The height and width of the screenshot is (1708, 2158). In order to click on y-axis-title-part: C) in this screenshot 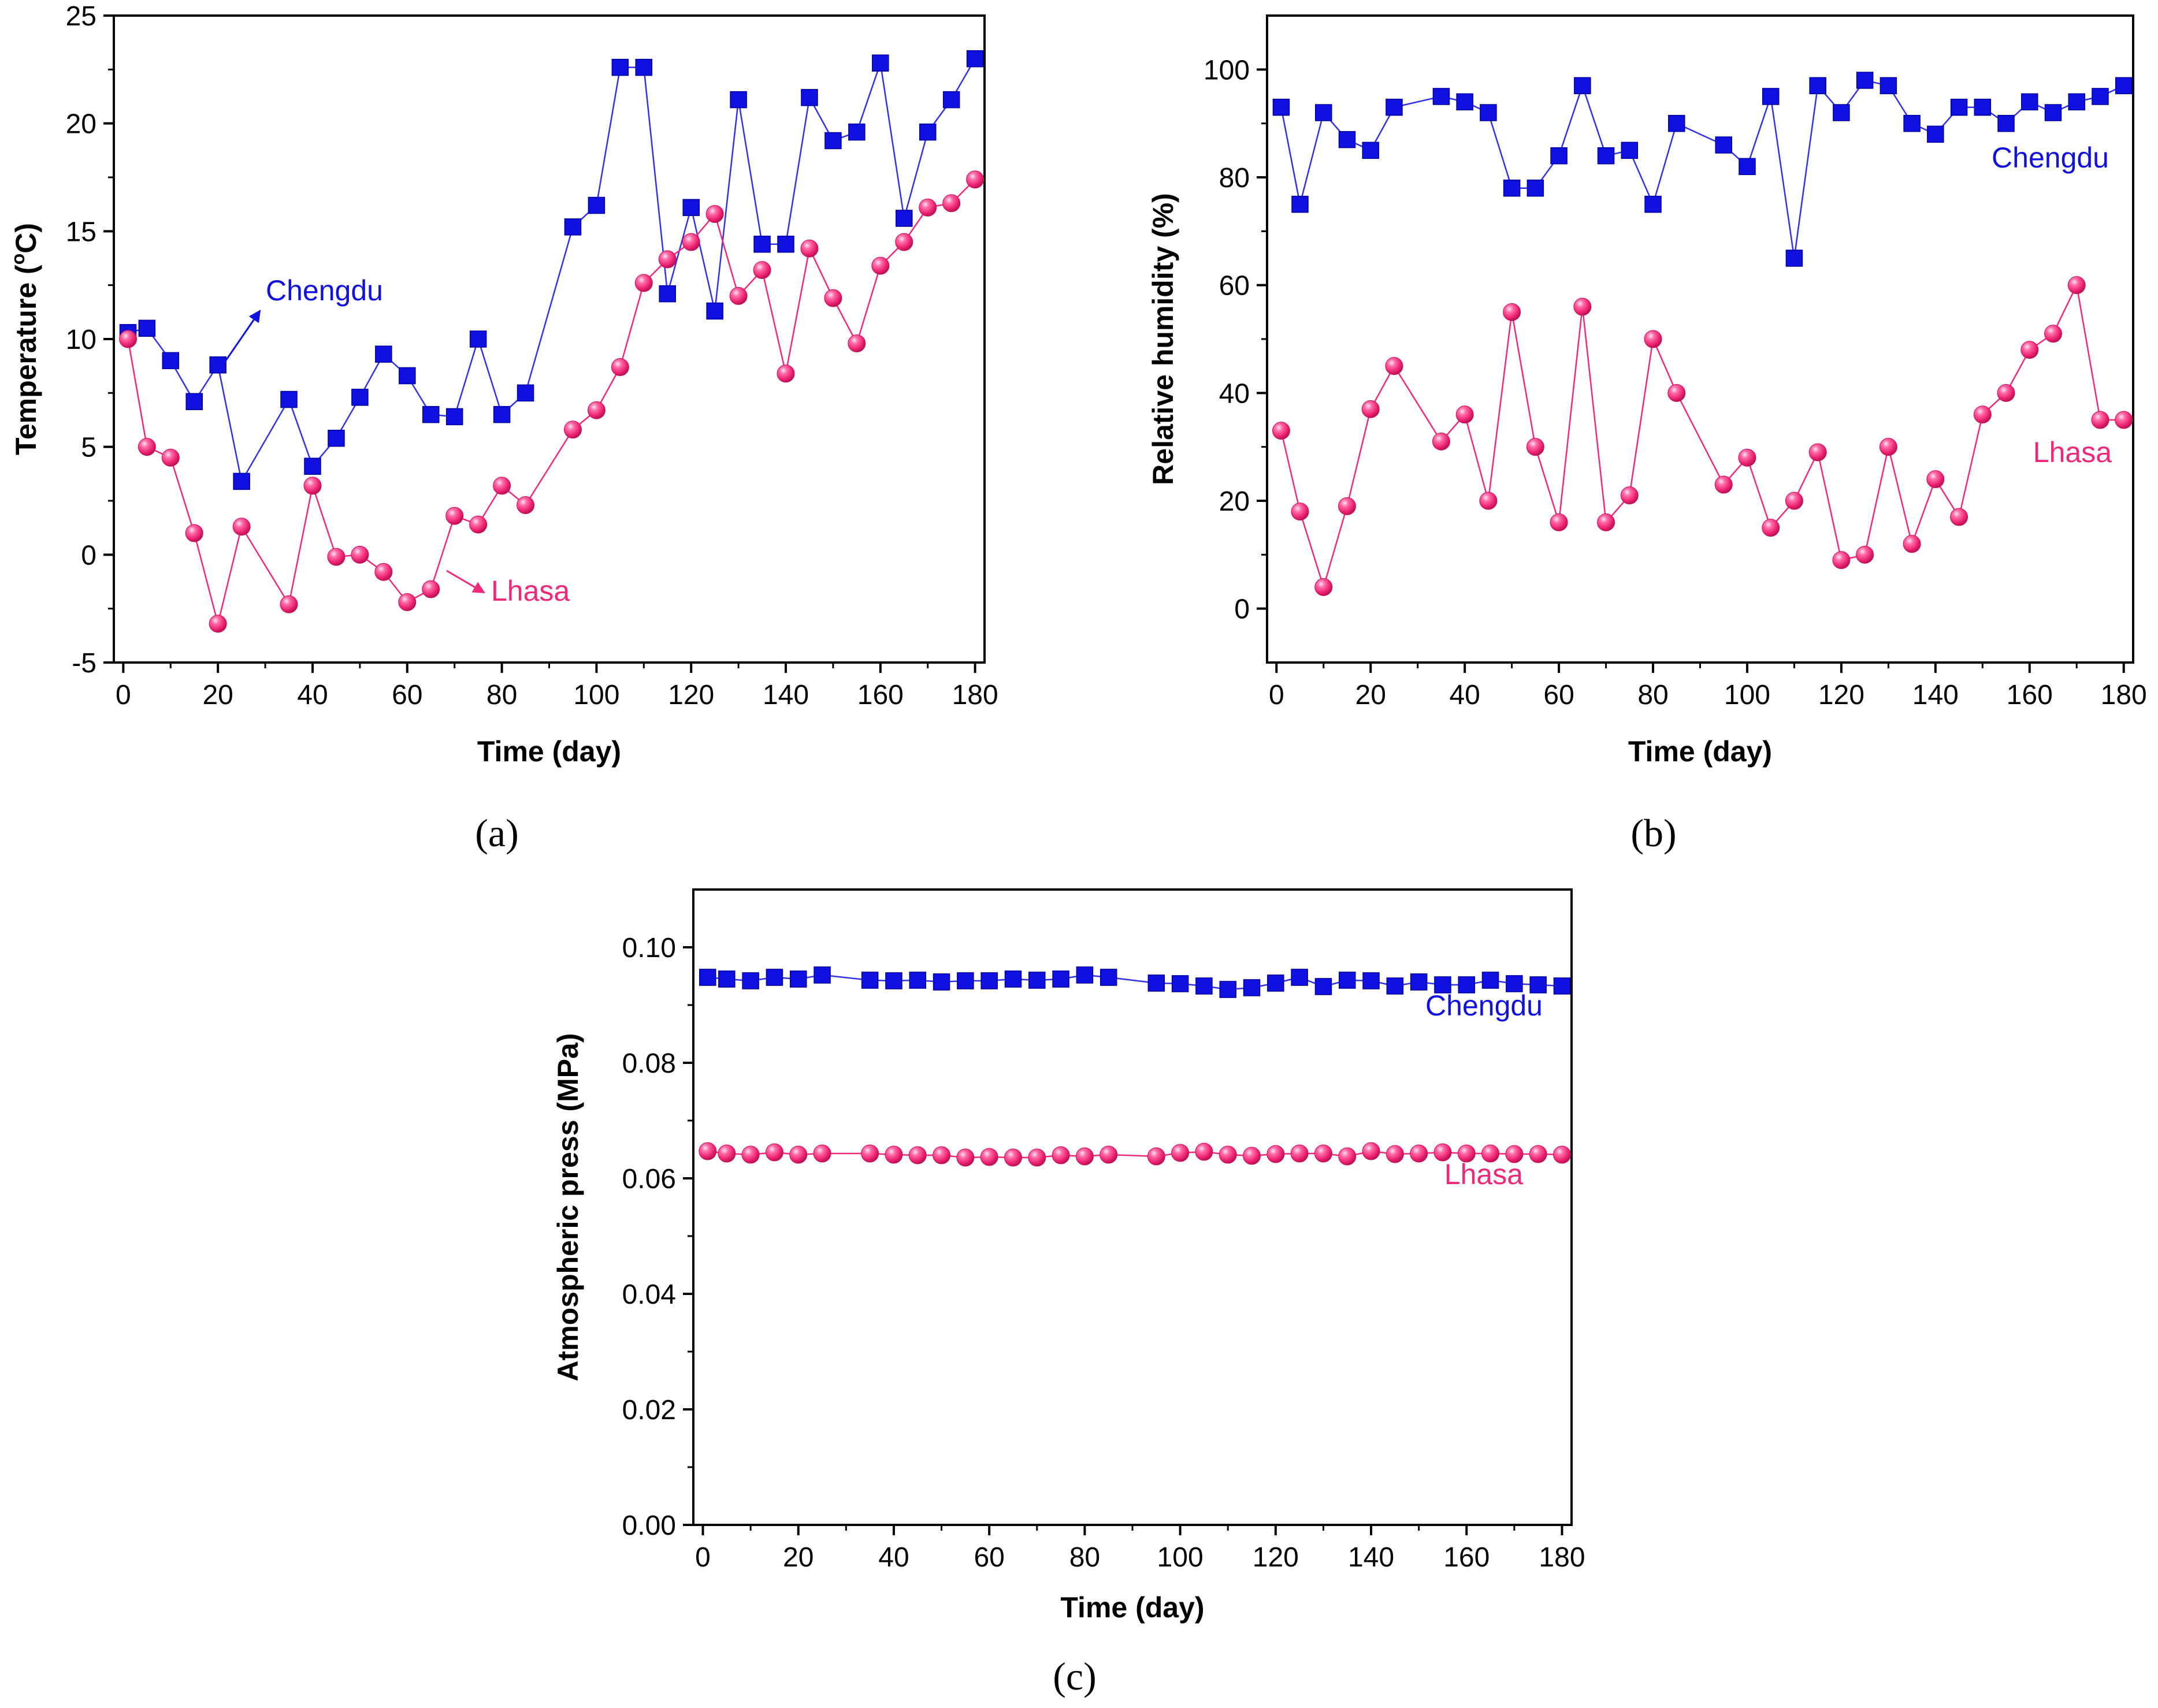, I will do `click(26, 238)`.